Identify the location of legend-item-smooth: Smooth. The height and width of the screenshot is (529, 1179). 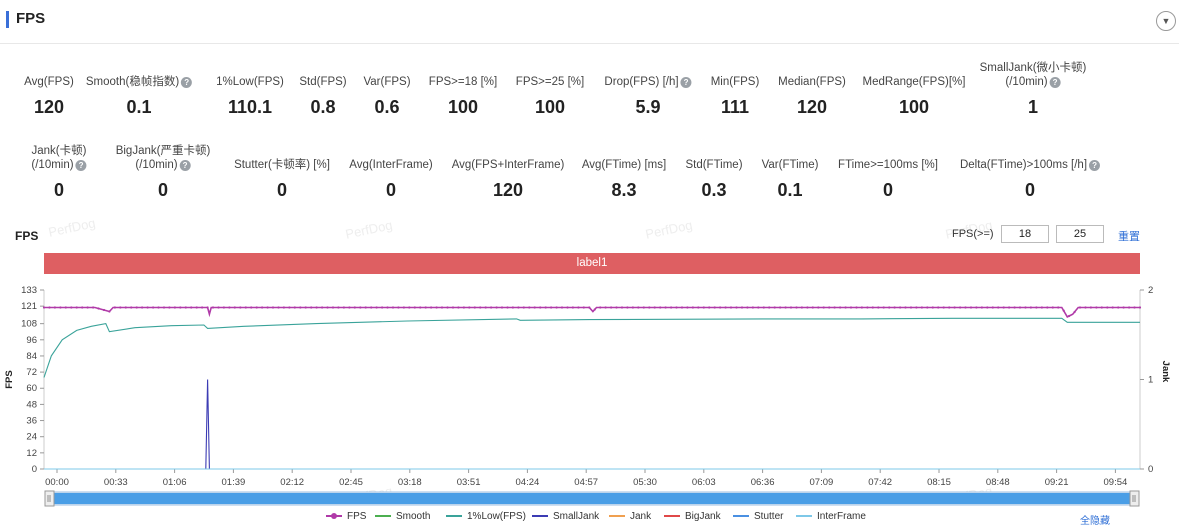
(402, 516).